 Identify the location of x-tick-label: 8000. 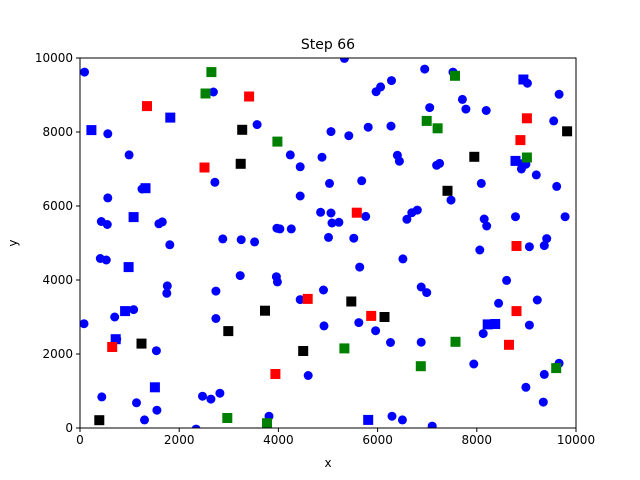
(477, 440).